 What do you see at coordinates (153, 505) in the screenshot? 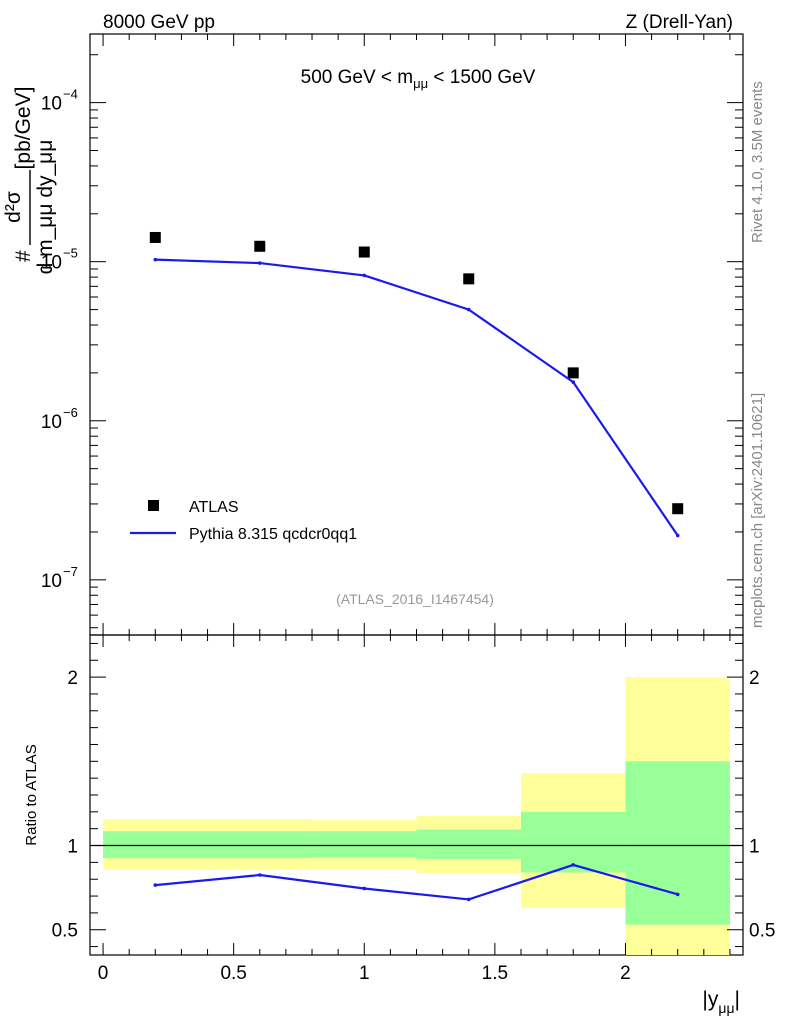
I see `legend-marker-atlas` at bounding box center [153, 505].